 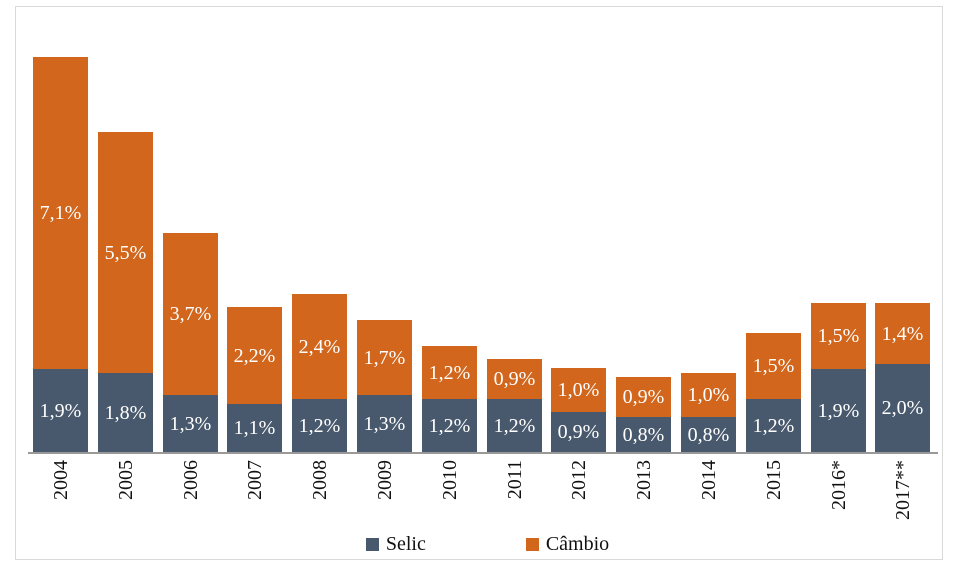 What do you see at coordinates (372, 544) in the screenshot?
I see `legend-swatch-selic-icon` at bounding box center [372, 544].